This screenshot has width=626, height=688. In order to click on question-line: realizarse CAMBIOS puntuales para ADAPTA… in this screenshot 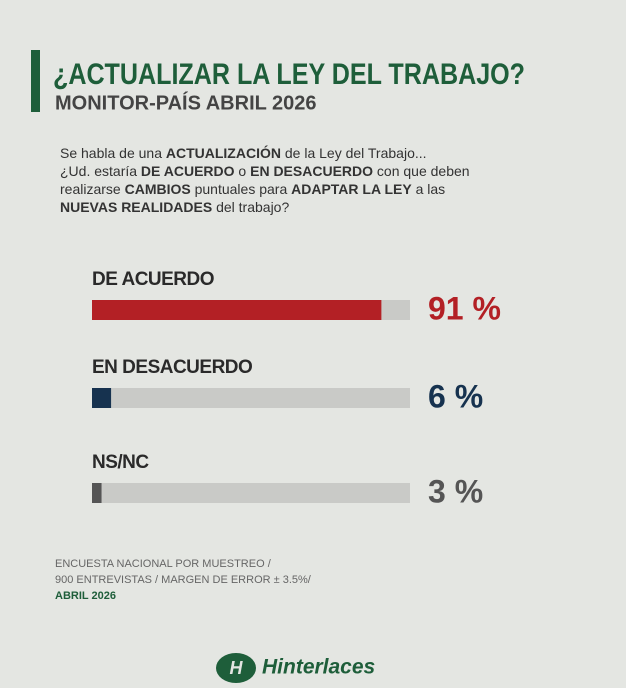, I will do `click(252, 189)`.